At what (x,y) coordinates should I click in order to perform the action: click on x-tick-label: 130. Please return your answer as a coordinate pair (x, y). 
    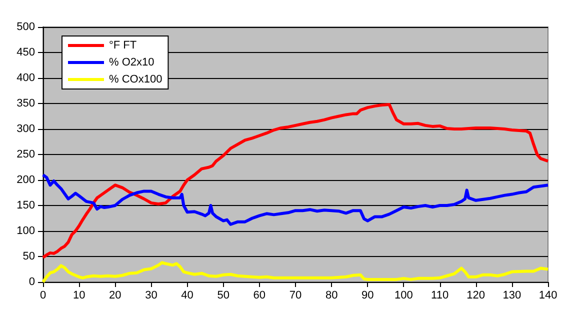
    Looking at the image, I should click on (512, 296).